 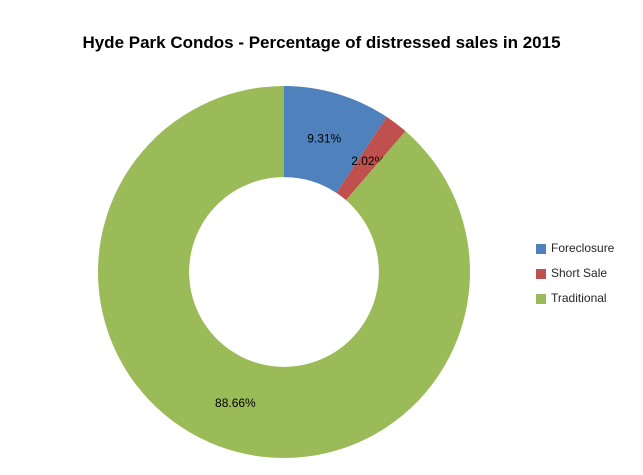 I want to click on legend-item-foreclosure: Foreclosure, so click(x=575, y=248).